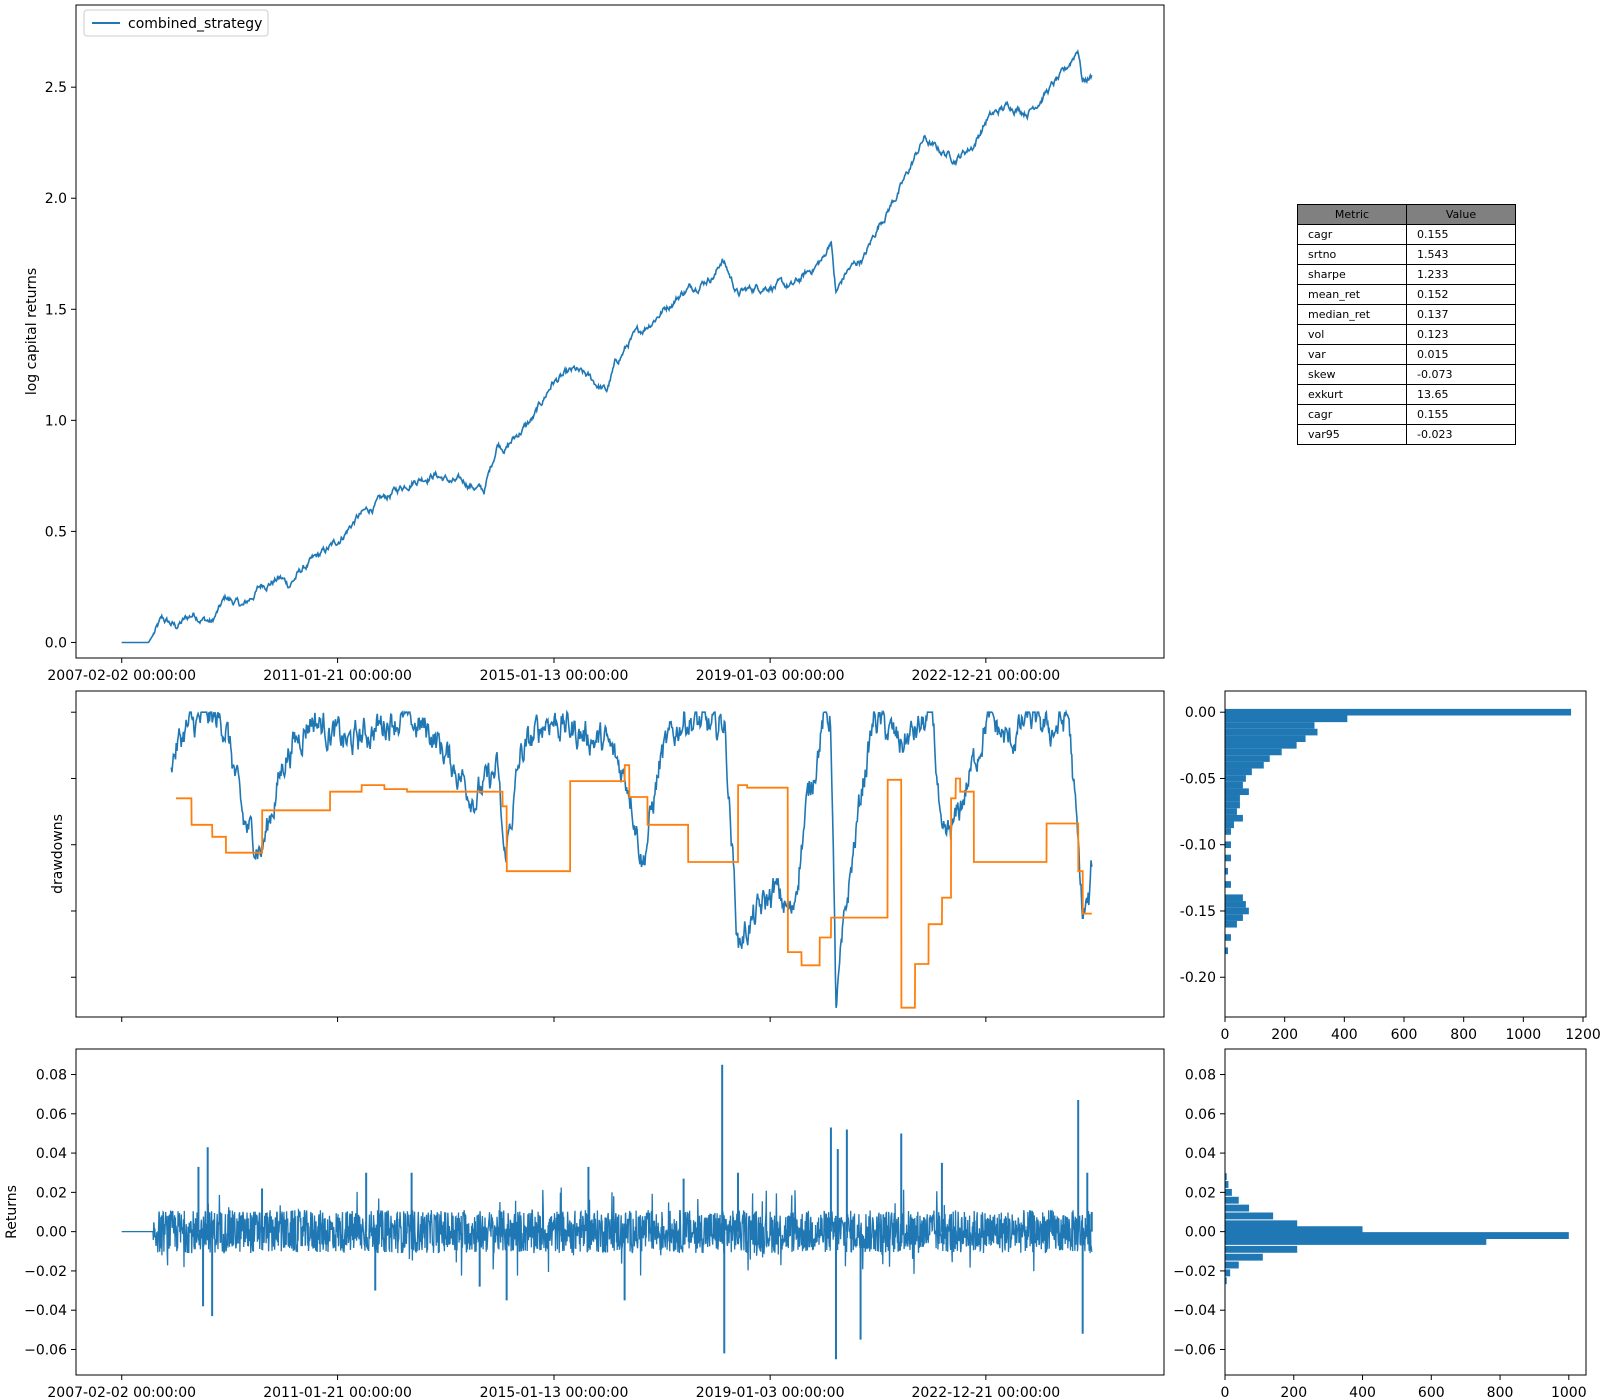  I want to click on drawdowns-hist-frame, so click(1405, 854).